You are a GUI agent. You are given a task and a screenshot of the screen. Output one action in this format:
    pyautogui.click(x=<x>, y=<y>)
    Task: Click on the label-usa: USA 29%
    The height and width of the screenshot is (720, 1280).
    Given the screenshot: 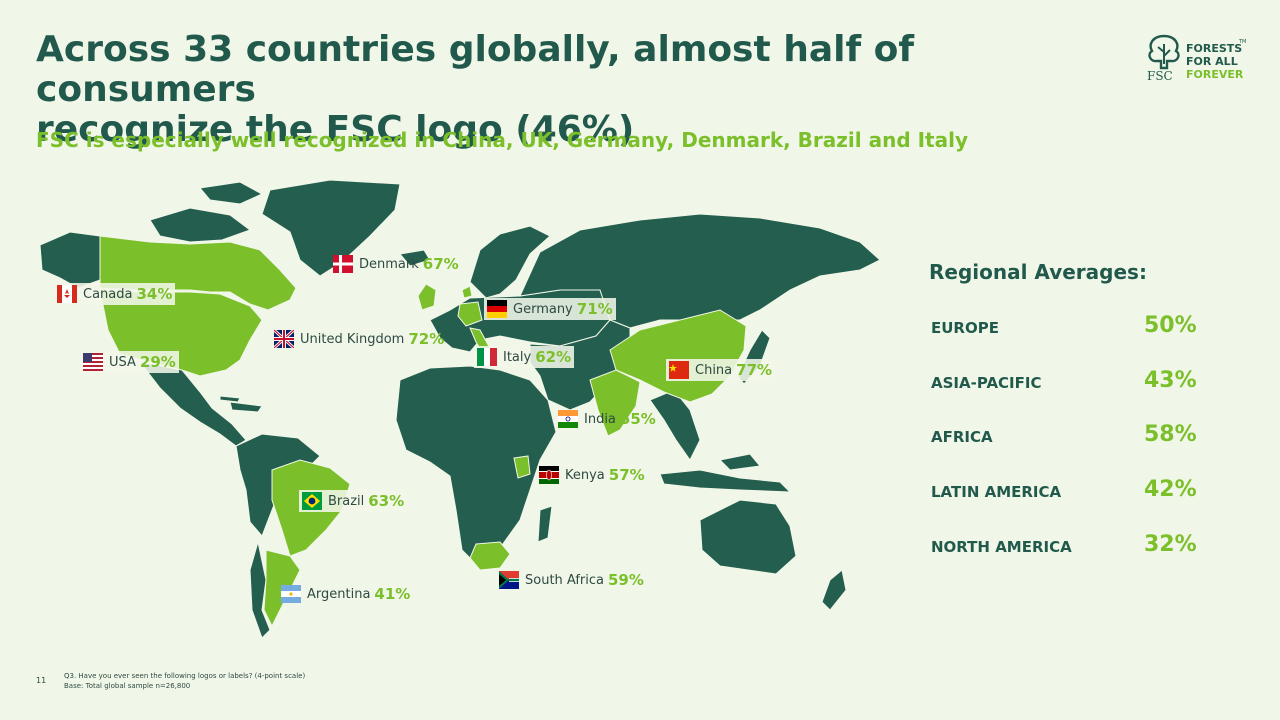 What is the action you would take?
    pyautogui.click(x=129, y=362)
    